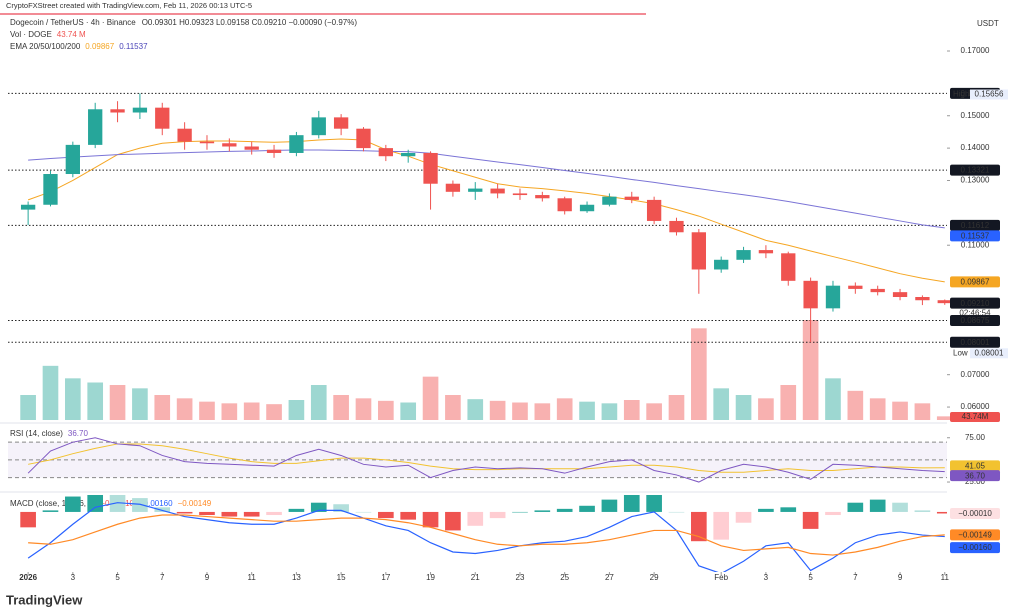 Image resolution: width=1024 pixels, height=615 pixels. What do you see at coordinates (323, 14) in the screenshot?
I see `credit-underline` at bounding box center [323, 14].